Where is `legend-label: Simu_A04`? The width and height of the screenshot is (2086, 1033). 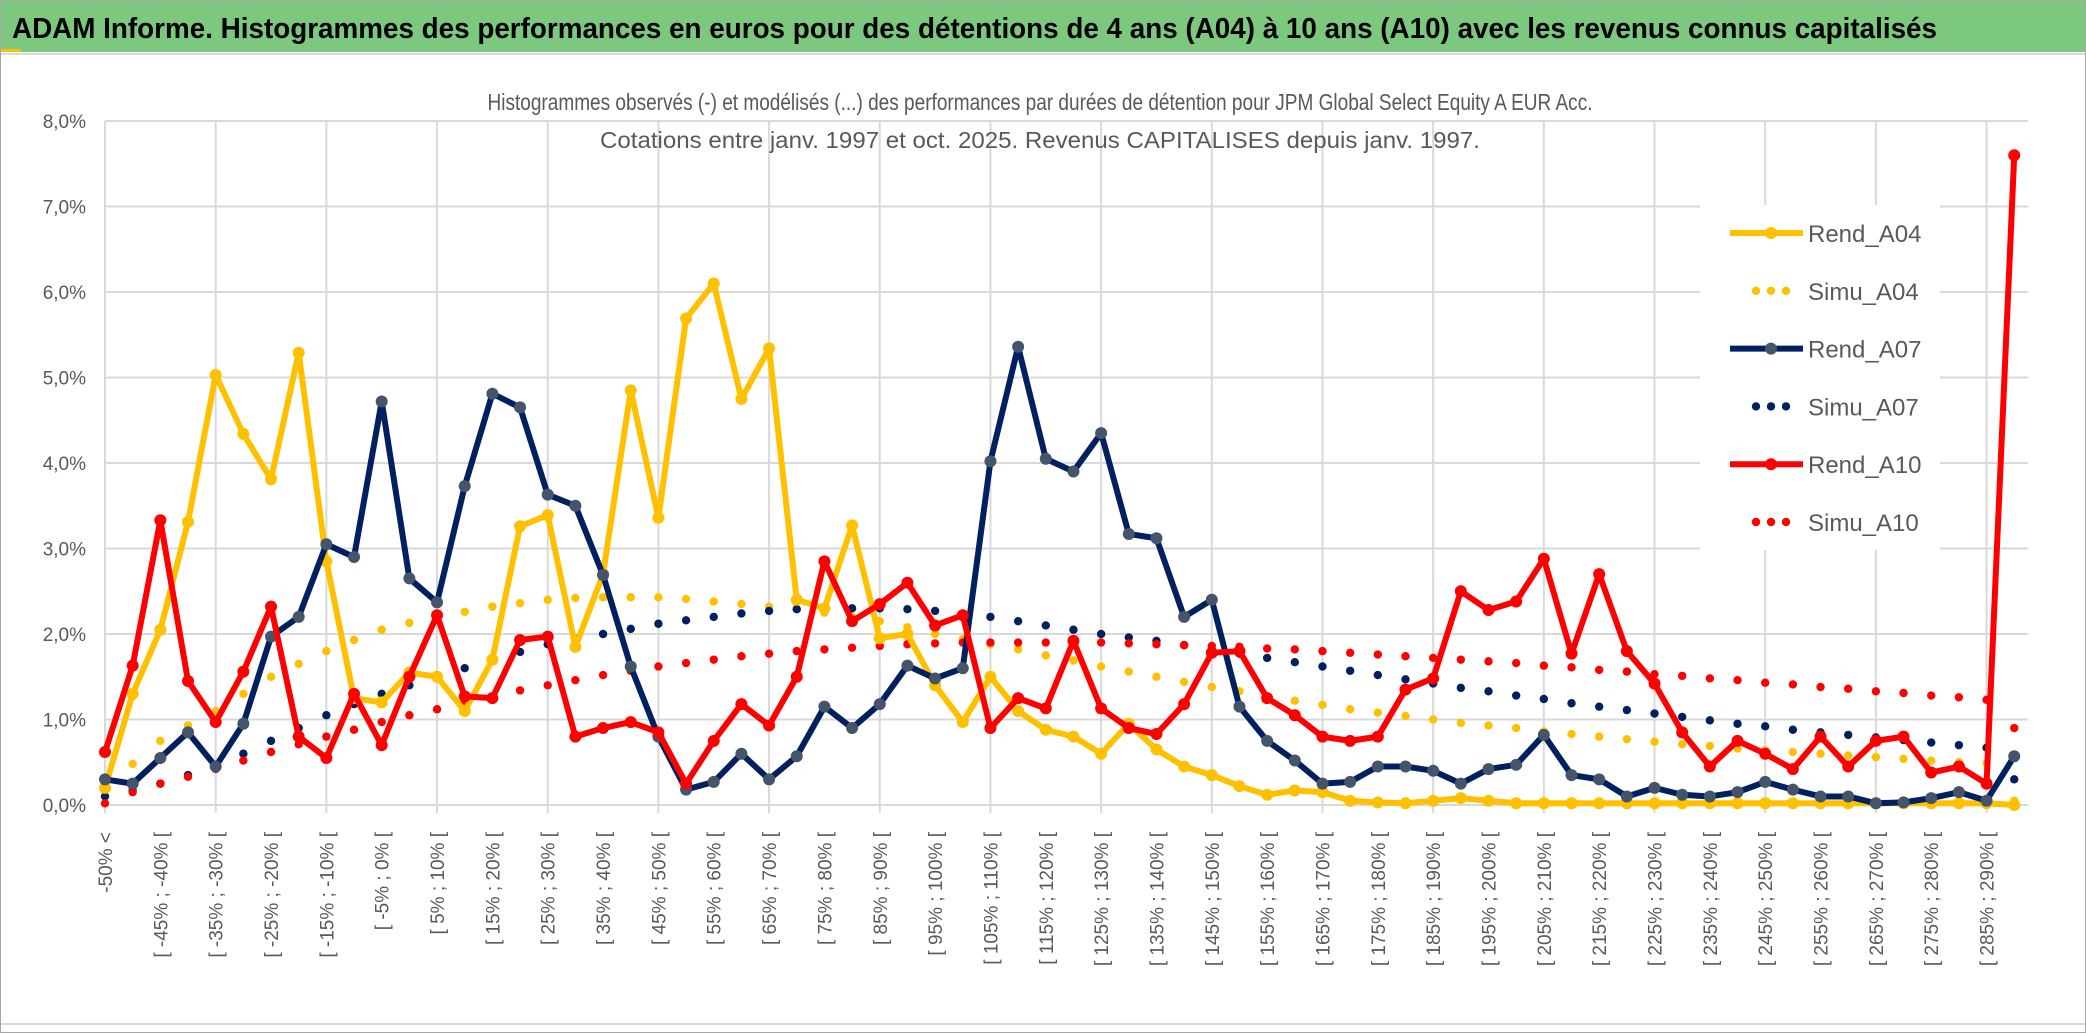
legend-label: Simu_A04 is located at coordinates (1863, 292).